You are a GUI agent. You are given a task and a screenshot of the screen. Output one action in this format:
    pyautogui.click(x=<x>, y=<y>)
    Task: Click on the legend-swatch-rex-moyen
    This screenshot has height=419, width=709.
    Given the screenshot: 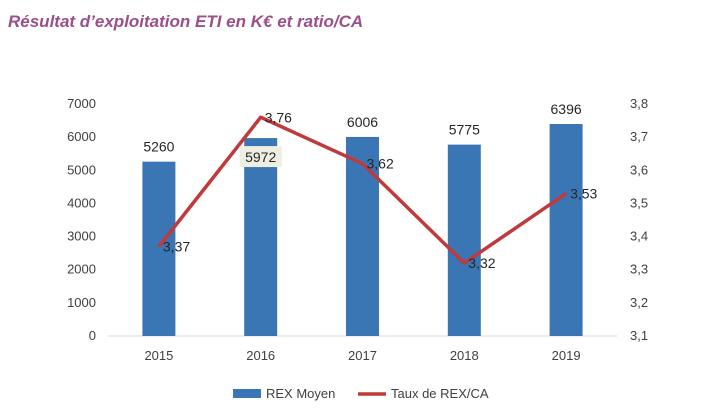 What is the action you would take?
    pyautogui.click(x=247, y=393)
    